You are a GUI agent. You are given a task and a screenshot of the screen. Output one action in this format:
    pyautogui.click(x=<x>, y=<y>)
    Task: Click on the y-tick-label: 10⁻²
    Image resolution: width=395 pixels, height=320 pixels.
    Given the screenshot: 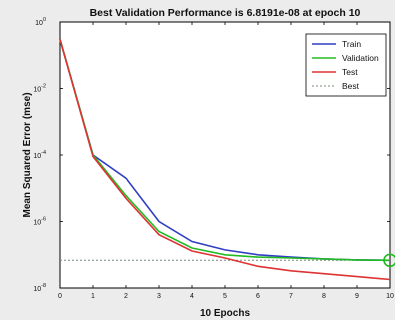 What is the action you would take?
    pyautogui.click(x=39, y=89)
    